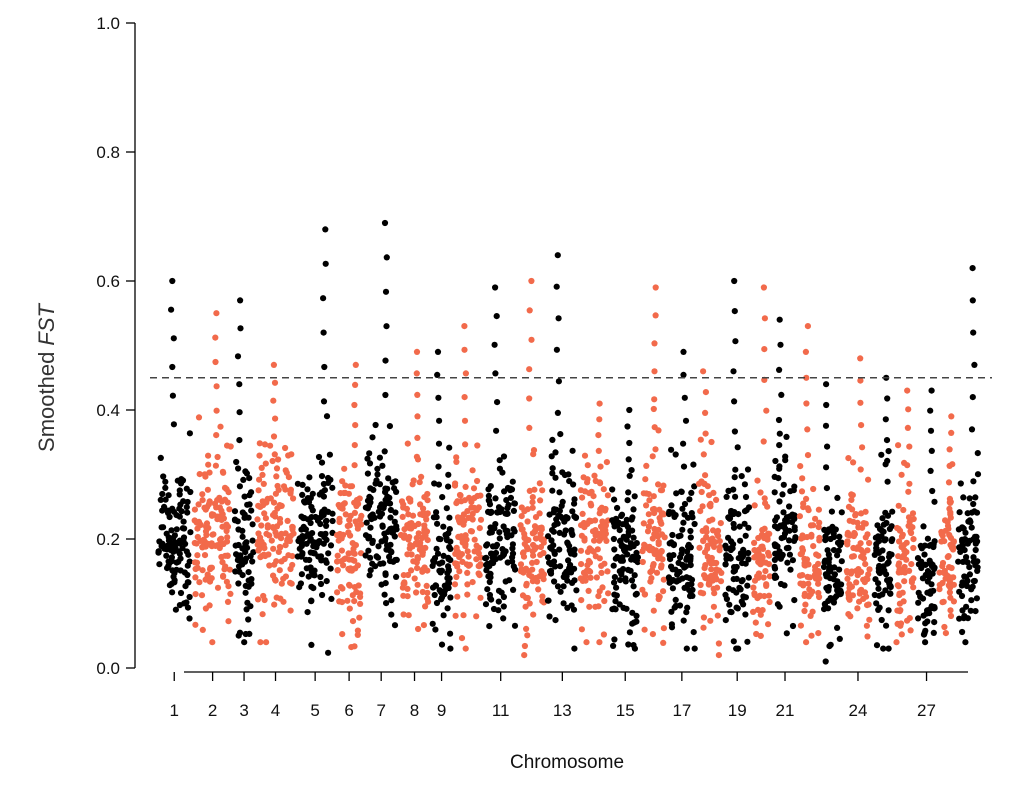 The image size is (1024, 787). What do you see at coordinates (907, 390) in the screenshot?
I see `peak-point` at bounding box center [907, 390].